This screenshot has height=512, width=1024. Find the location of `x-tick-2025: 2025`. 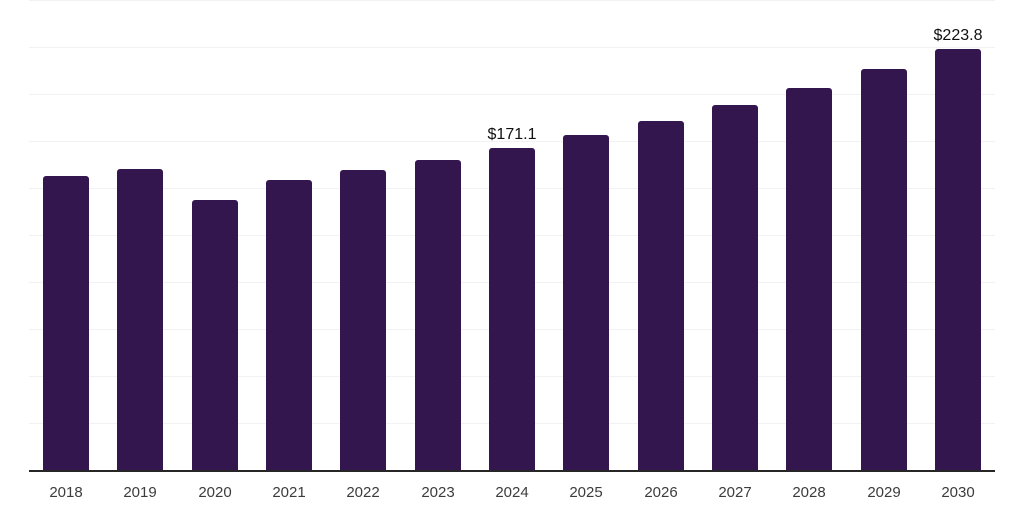

x-tick-2025: 2025 is located at coordinates (586, 492).